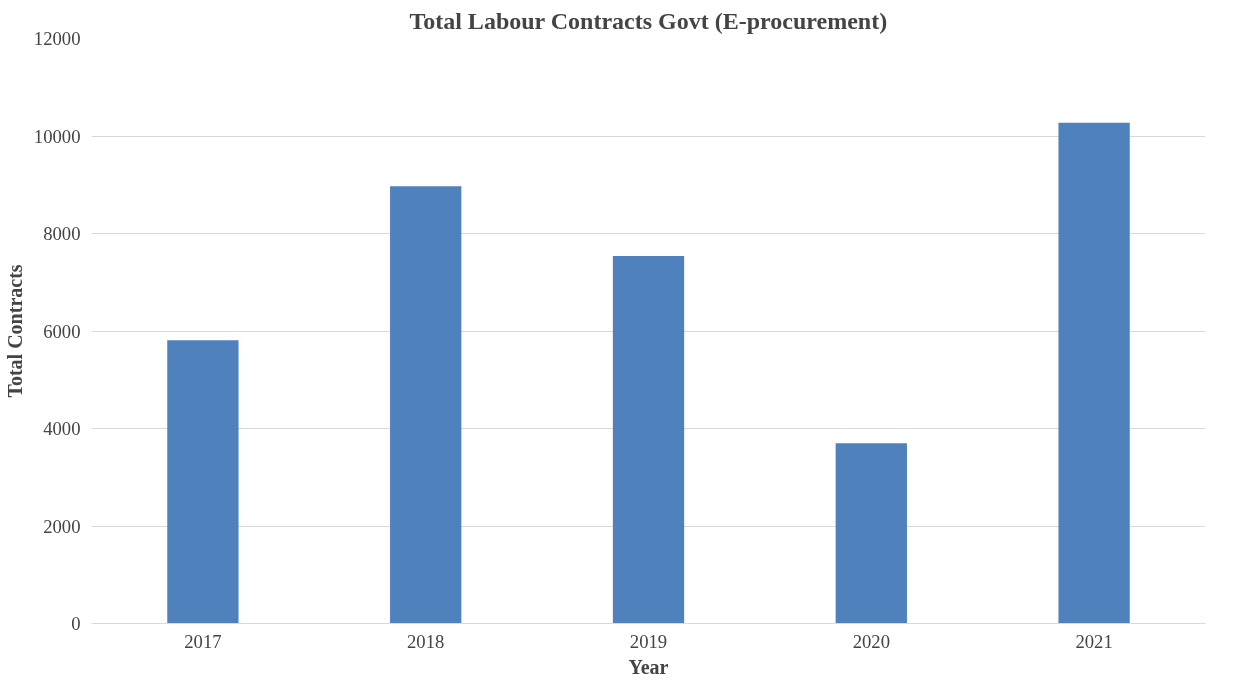 This screenshot has width=1253, height=699. I want to click on x-tick-label: 2017, so click(203, 641).